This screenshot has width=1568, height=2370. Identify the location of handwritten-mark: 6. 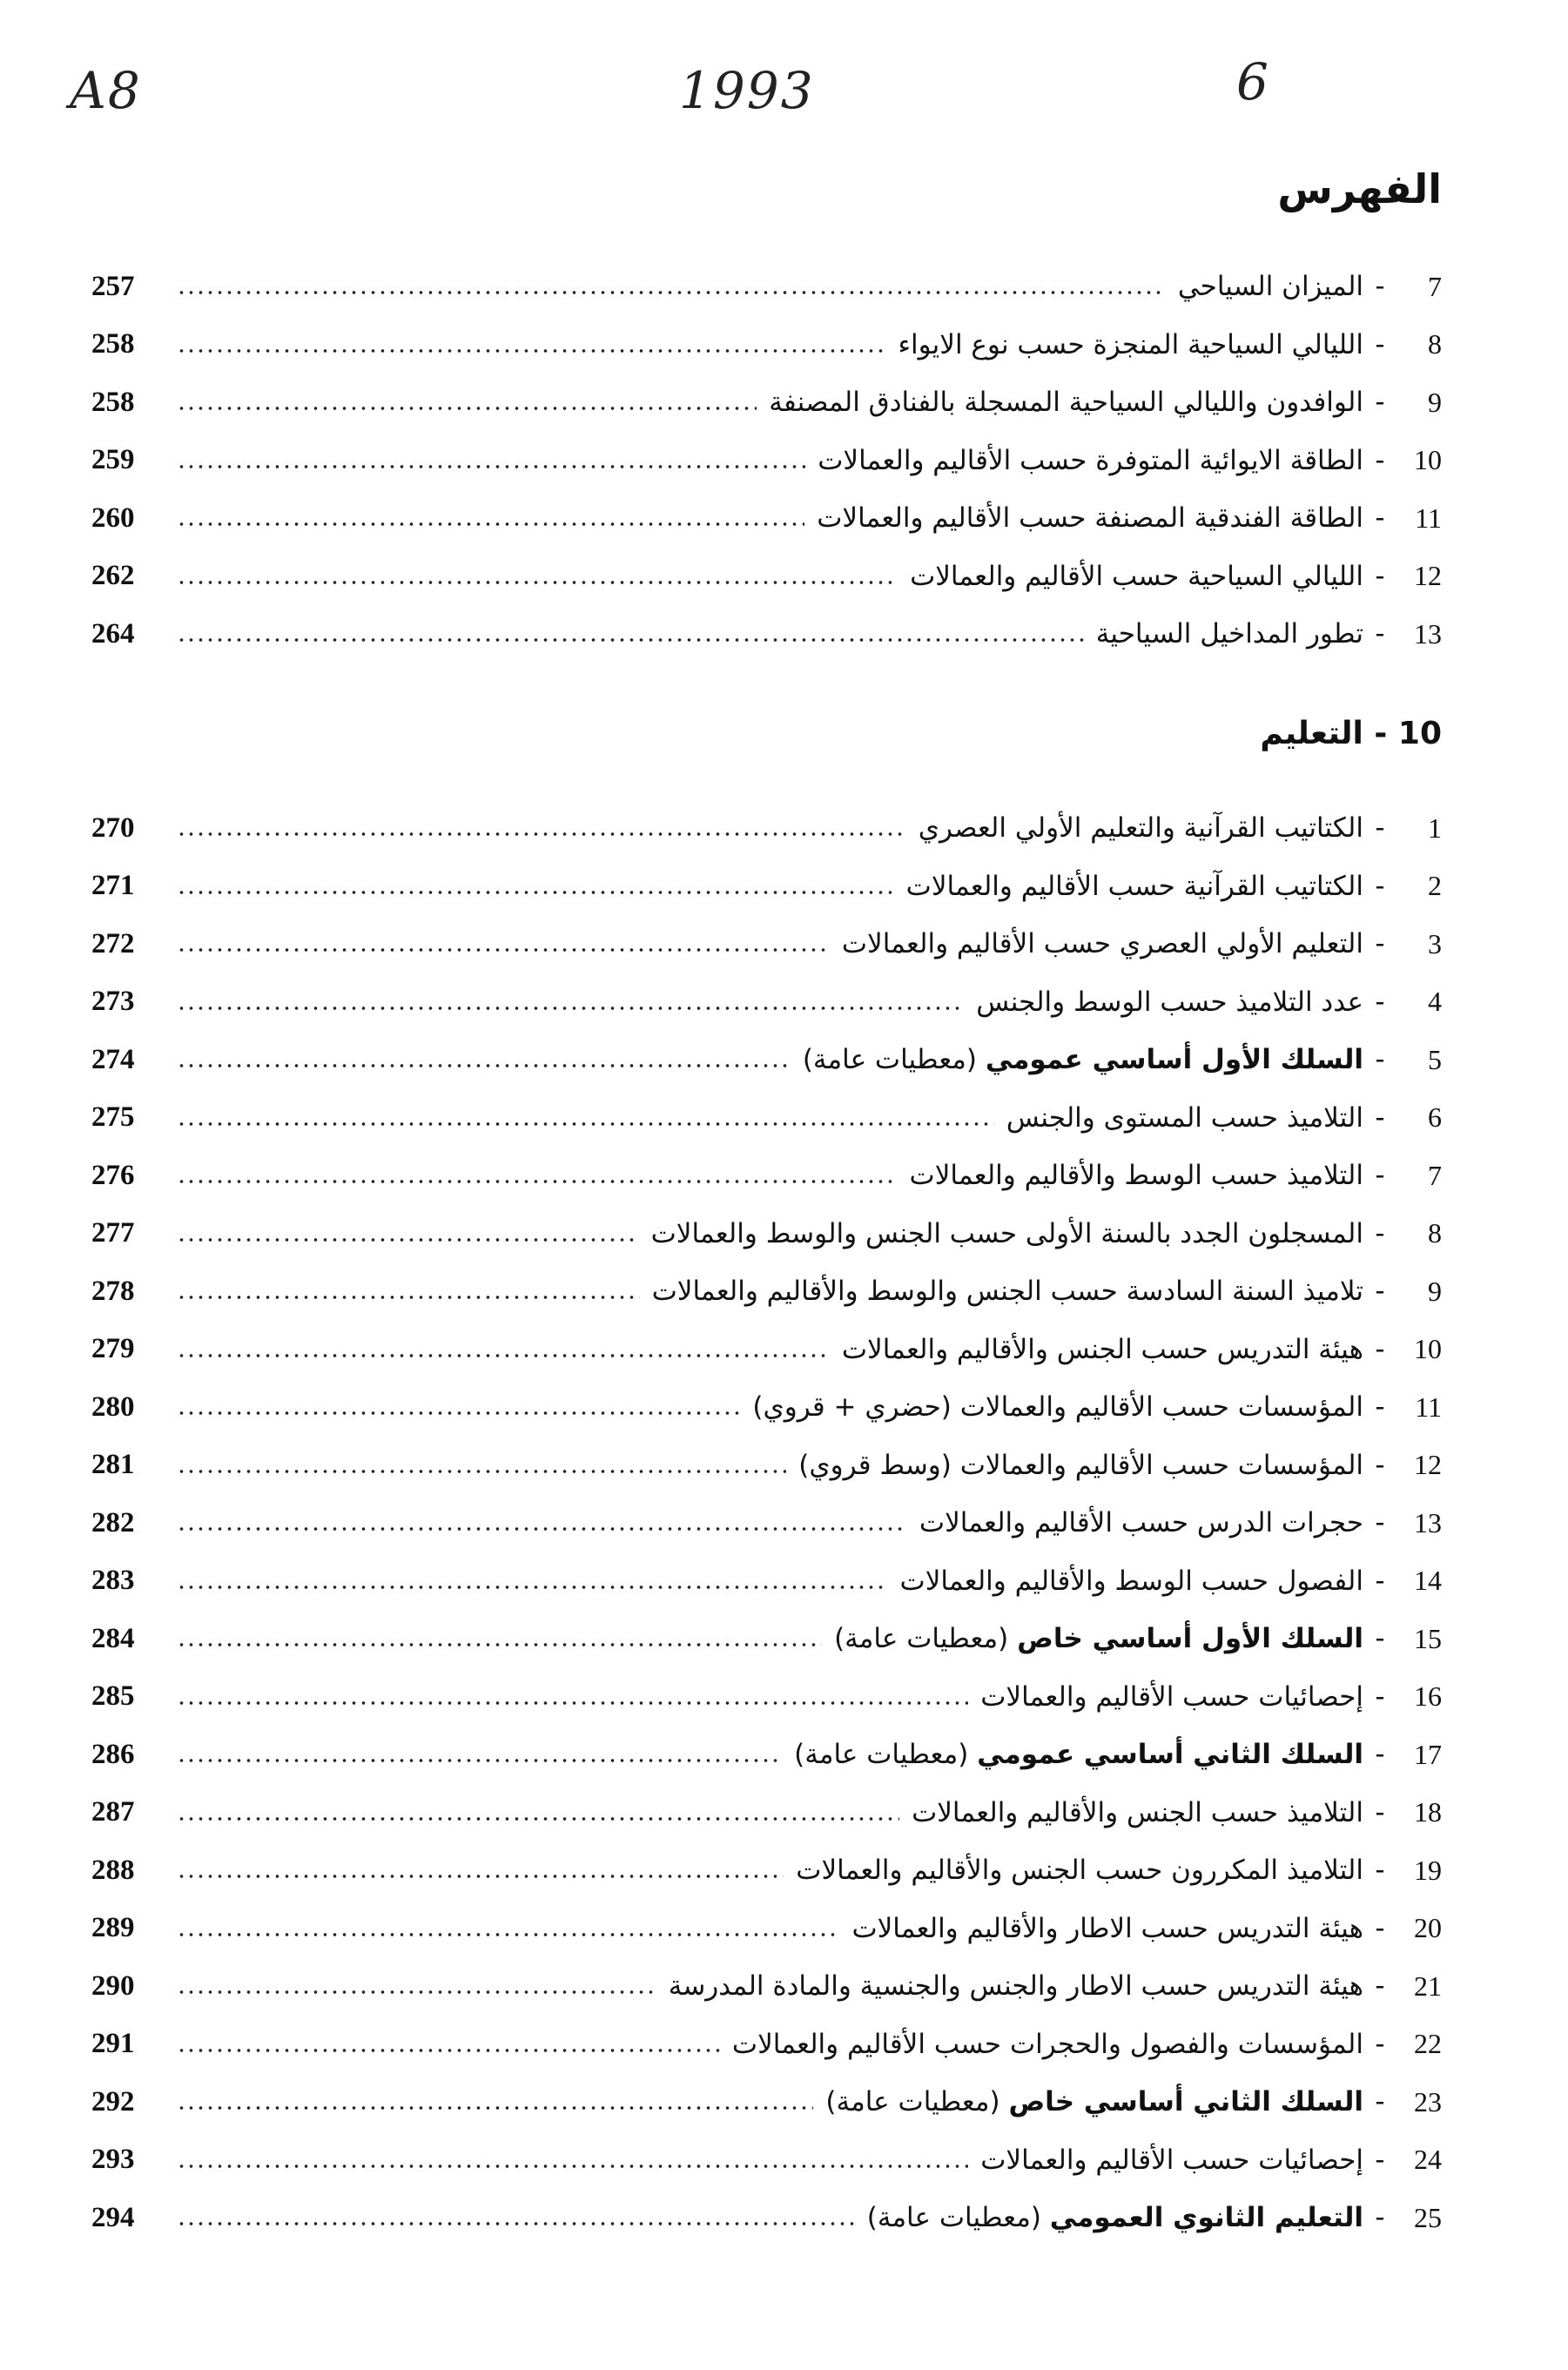
(1253, 81).